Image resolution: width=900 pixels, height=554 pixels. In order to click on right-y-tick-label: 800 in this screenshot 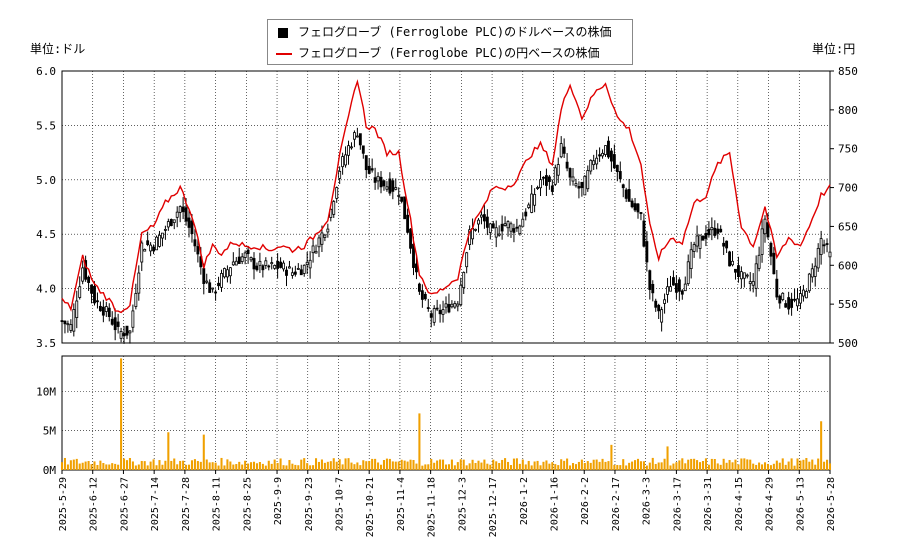, I will do `click(848, 110)`.